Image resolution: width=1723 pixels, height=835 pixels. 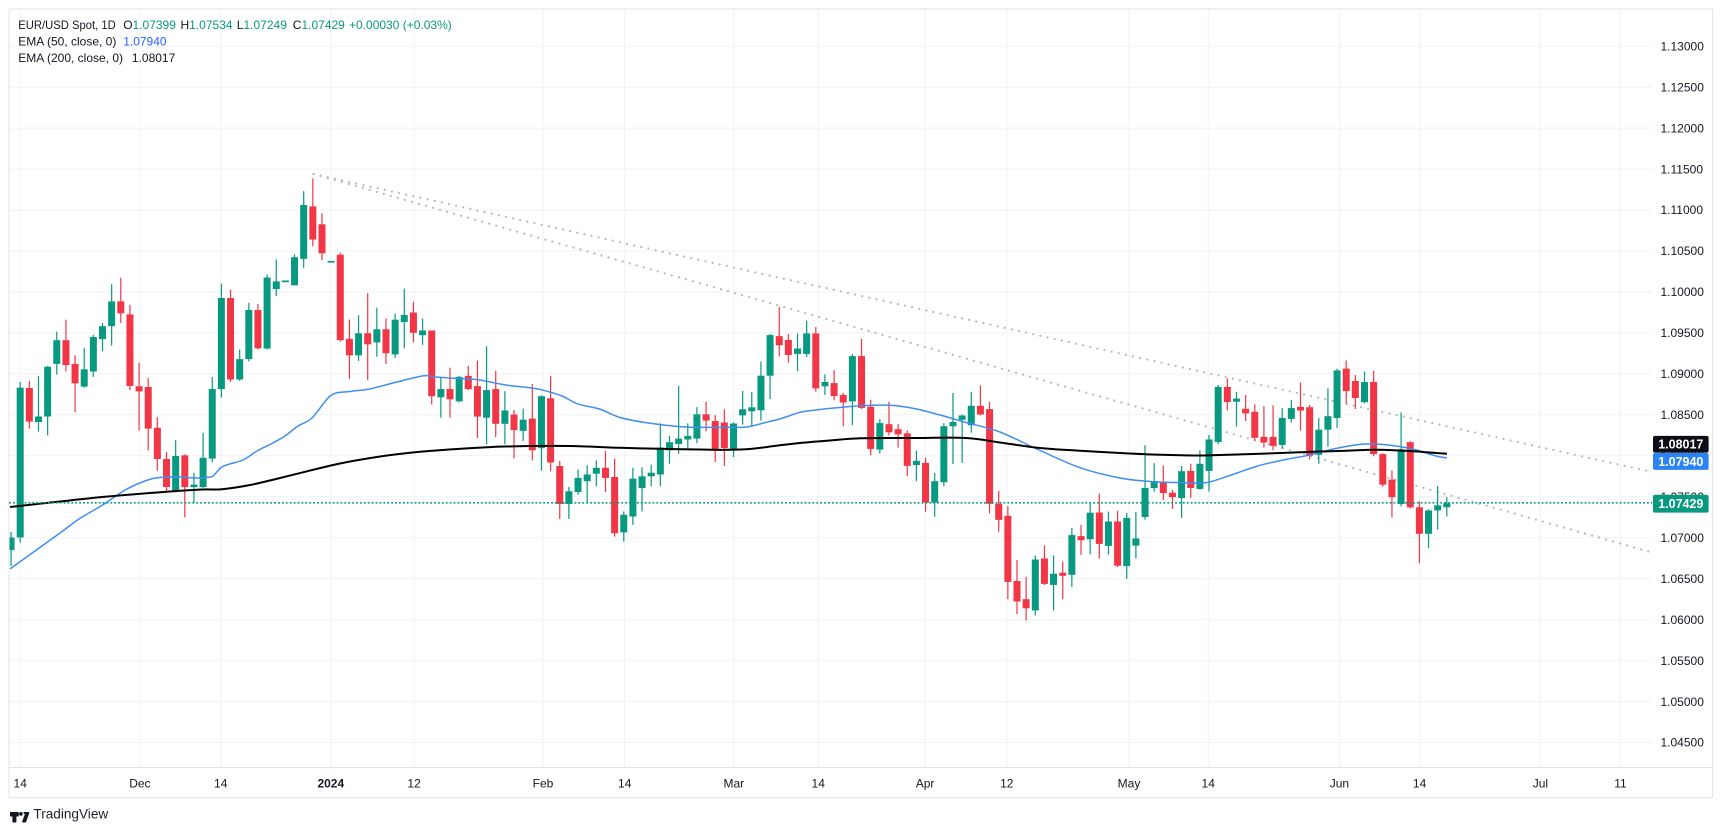 I want to click on svg-text: 1.06500, so click(x=1683, y=579).